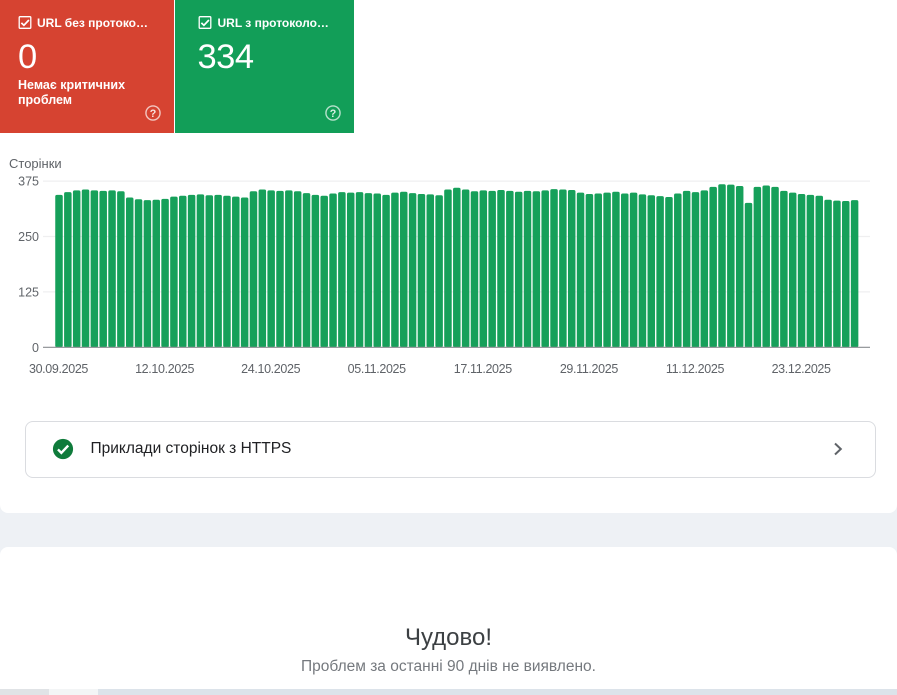 This screenshot has height=695, width=897. Describe the element at coordinates (483, 369) in the screenshot. I see `svg-text: 17.11.2025` at that location.